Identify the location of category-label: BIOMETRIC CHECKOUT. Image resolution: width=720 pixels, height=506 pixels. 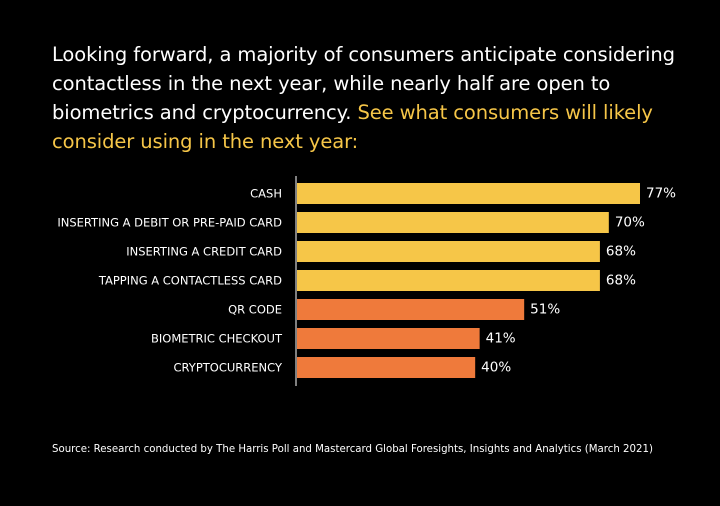
(217, 339).